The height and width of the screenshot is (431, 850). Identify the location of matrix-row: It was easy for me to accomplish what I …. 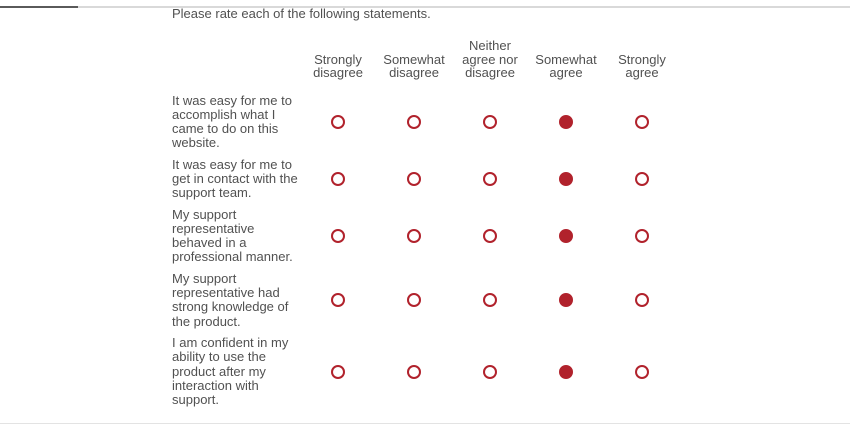
(511, 121).